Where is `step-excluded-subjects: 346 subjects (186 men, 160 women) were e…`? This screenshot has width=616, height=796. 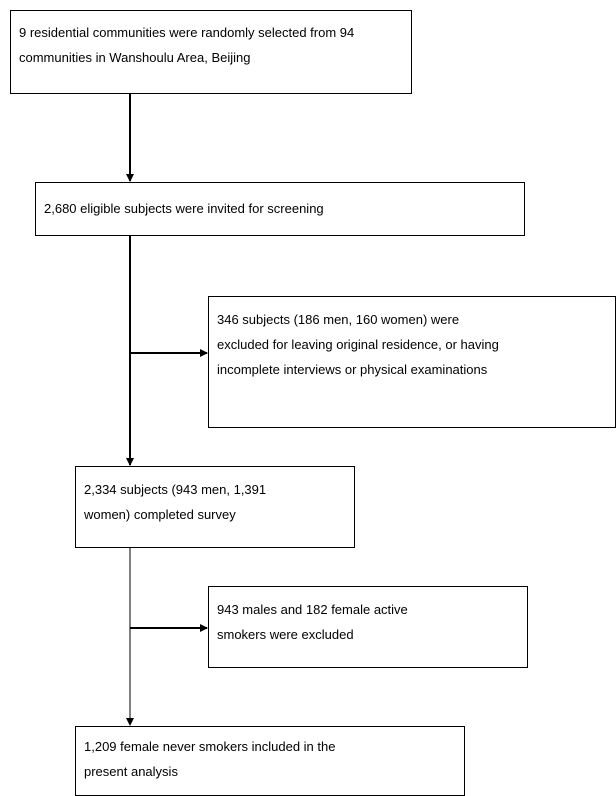
step-excluded-subjects: 346 subjects (186 men, 160 women) were e… is located at coordinates (412, 362).